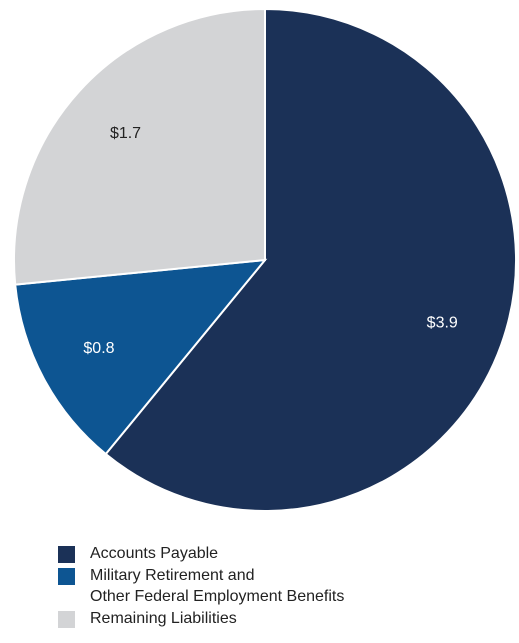 The image size is (519, 643). What do you see at coordinates (442, 323) in the screenshot?
I see `data-label: $3.9` at bounding box center [442, 323].